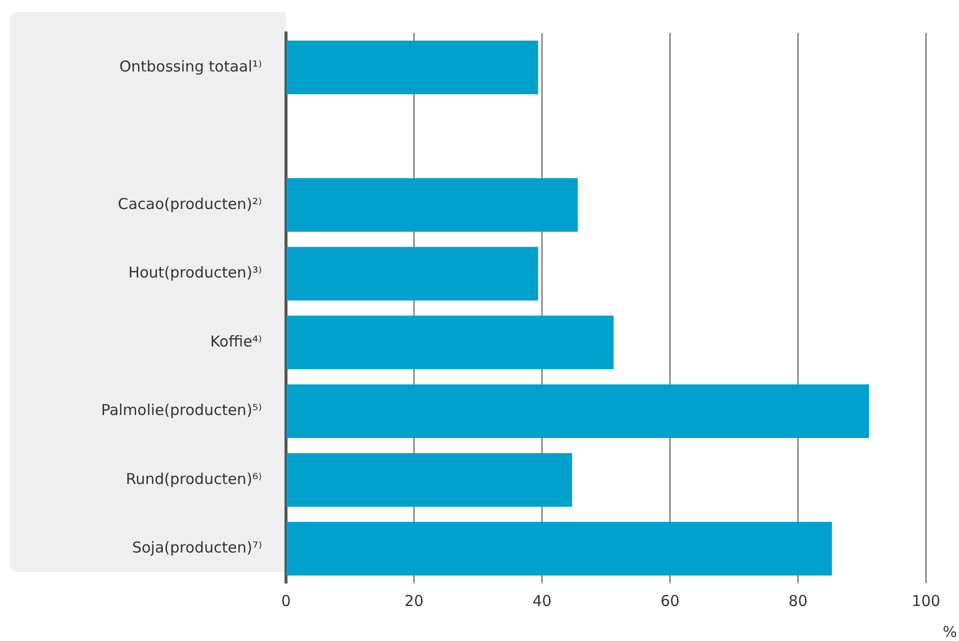 Image resolution: width=959 pixels, height=641 pixels. I want to click on y-tick-label: Palmolie(producten)⁵⁾, so click(181, 410).